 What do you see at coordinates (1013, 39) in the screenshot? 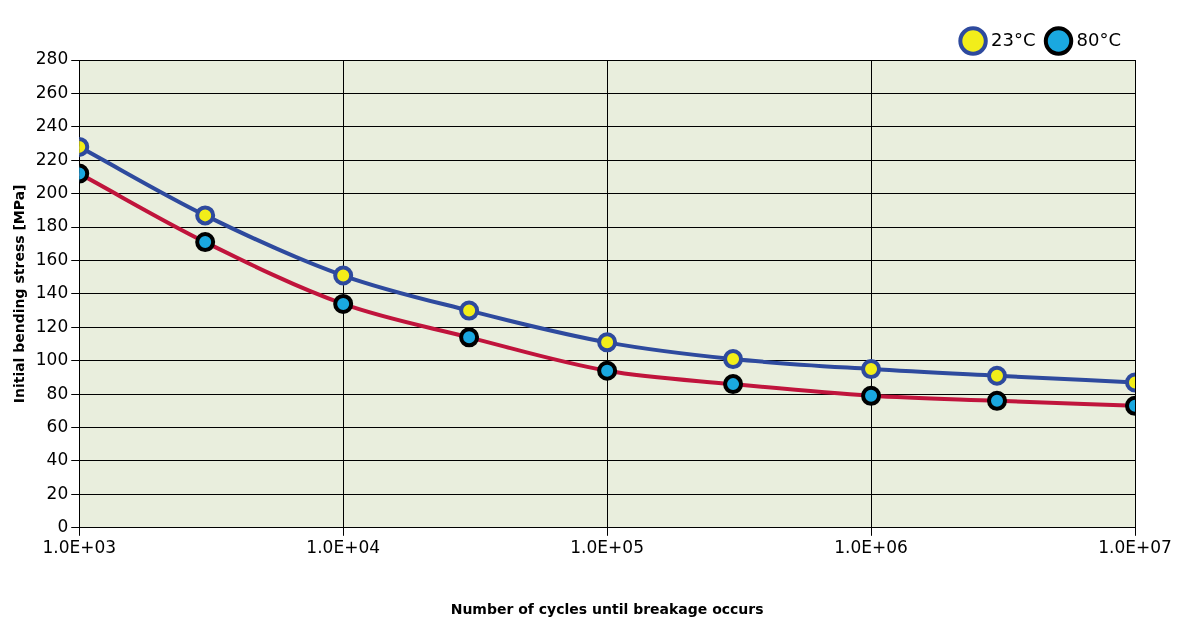
I see `legend-label: 23°C` at bounding box center [1013, 39].